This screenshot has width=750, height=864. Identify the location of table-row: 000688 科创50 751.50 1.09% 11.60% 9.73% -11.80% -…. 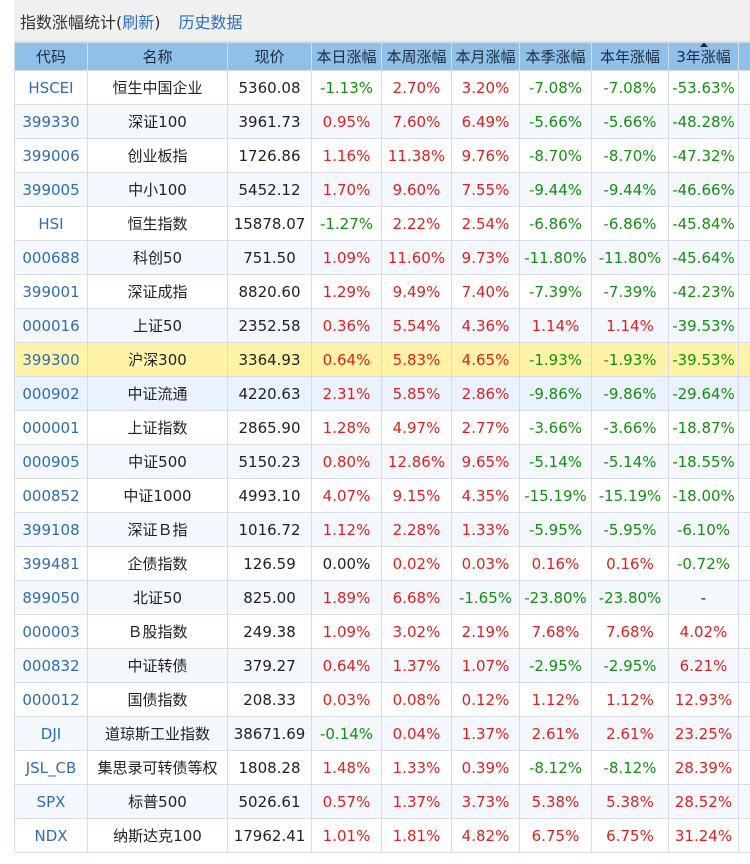
(382, 257).